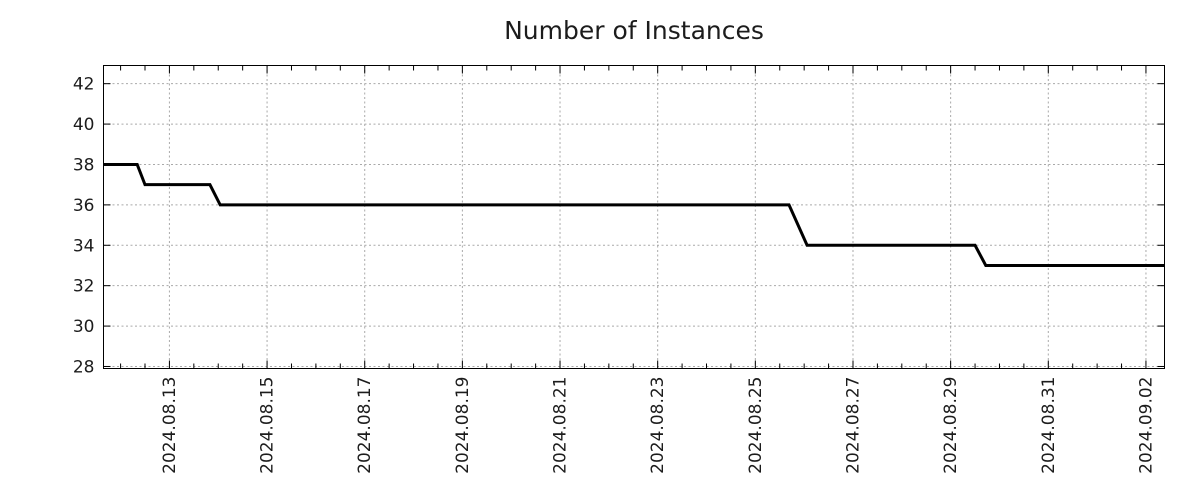  What do you see at coordinates (951, 425) in the screenshot?
I see `x-tick-label: 2024.08.29` at bounding box center [951, 425].